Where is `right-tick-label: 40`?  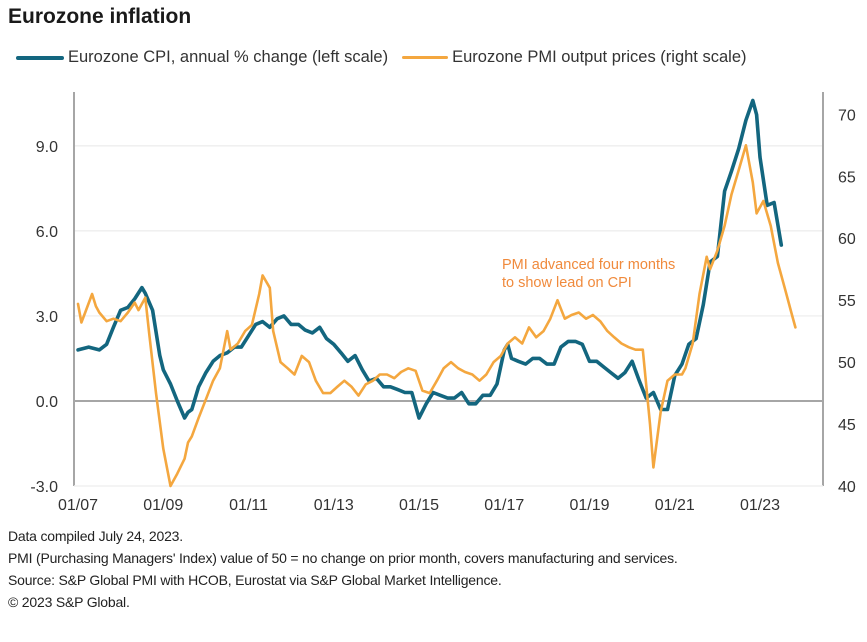
right-tick-label: 40 is located at coordinates (847, 487).